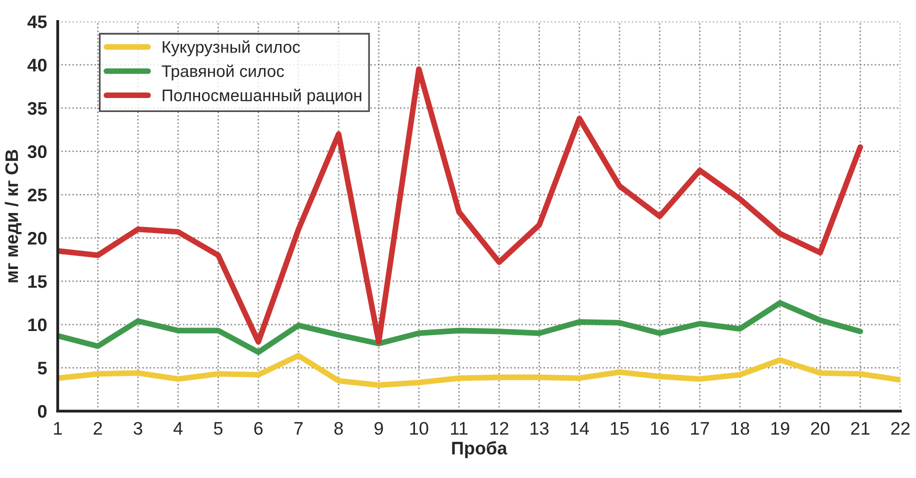  Describe the element at coordinates (37, 151) in the screenshot. I see `y-tick-label: 30` at that location.